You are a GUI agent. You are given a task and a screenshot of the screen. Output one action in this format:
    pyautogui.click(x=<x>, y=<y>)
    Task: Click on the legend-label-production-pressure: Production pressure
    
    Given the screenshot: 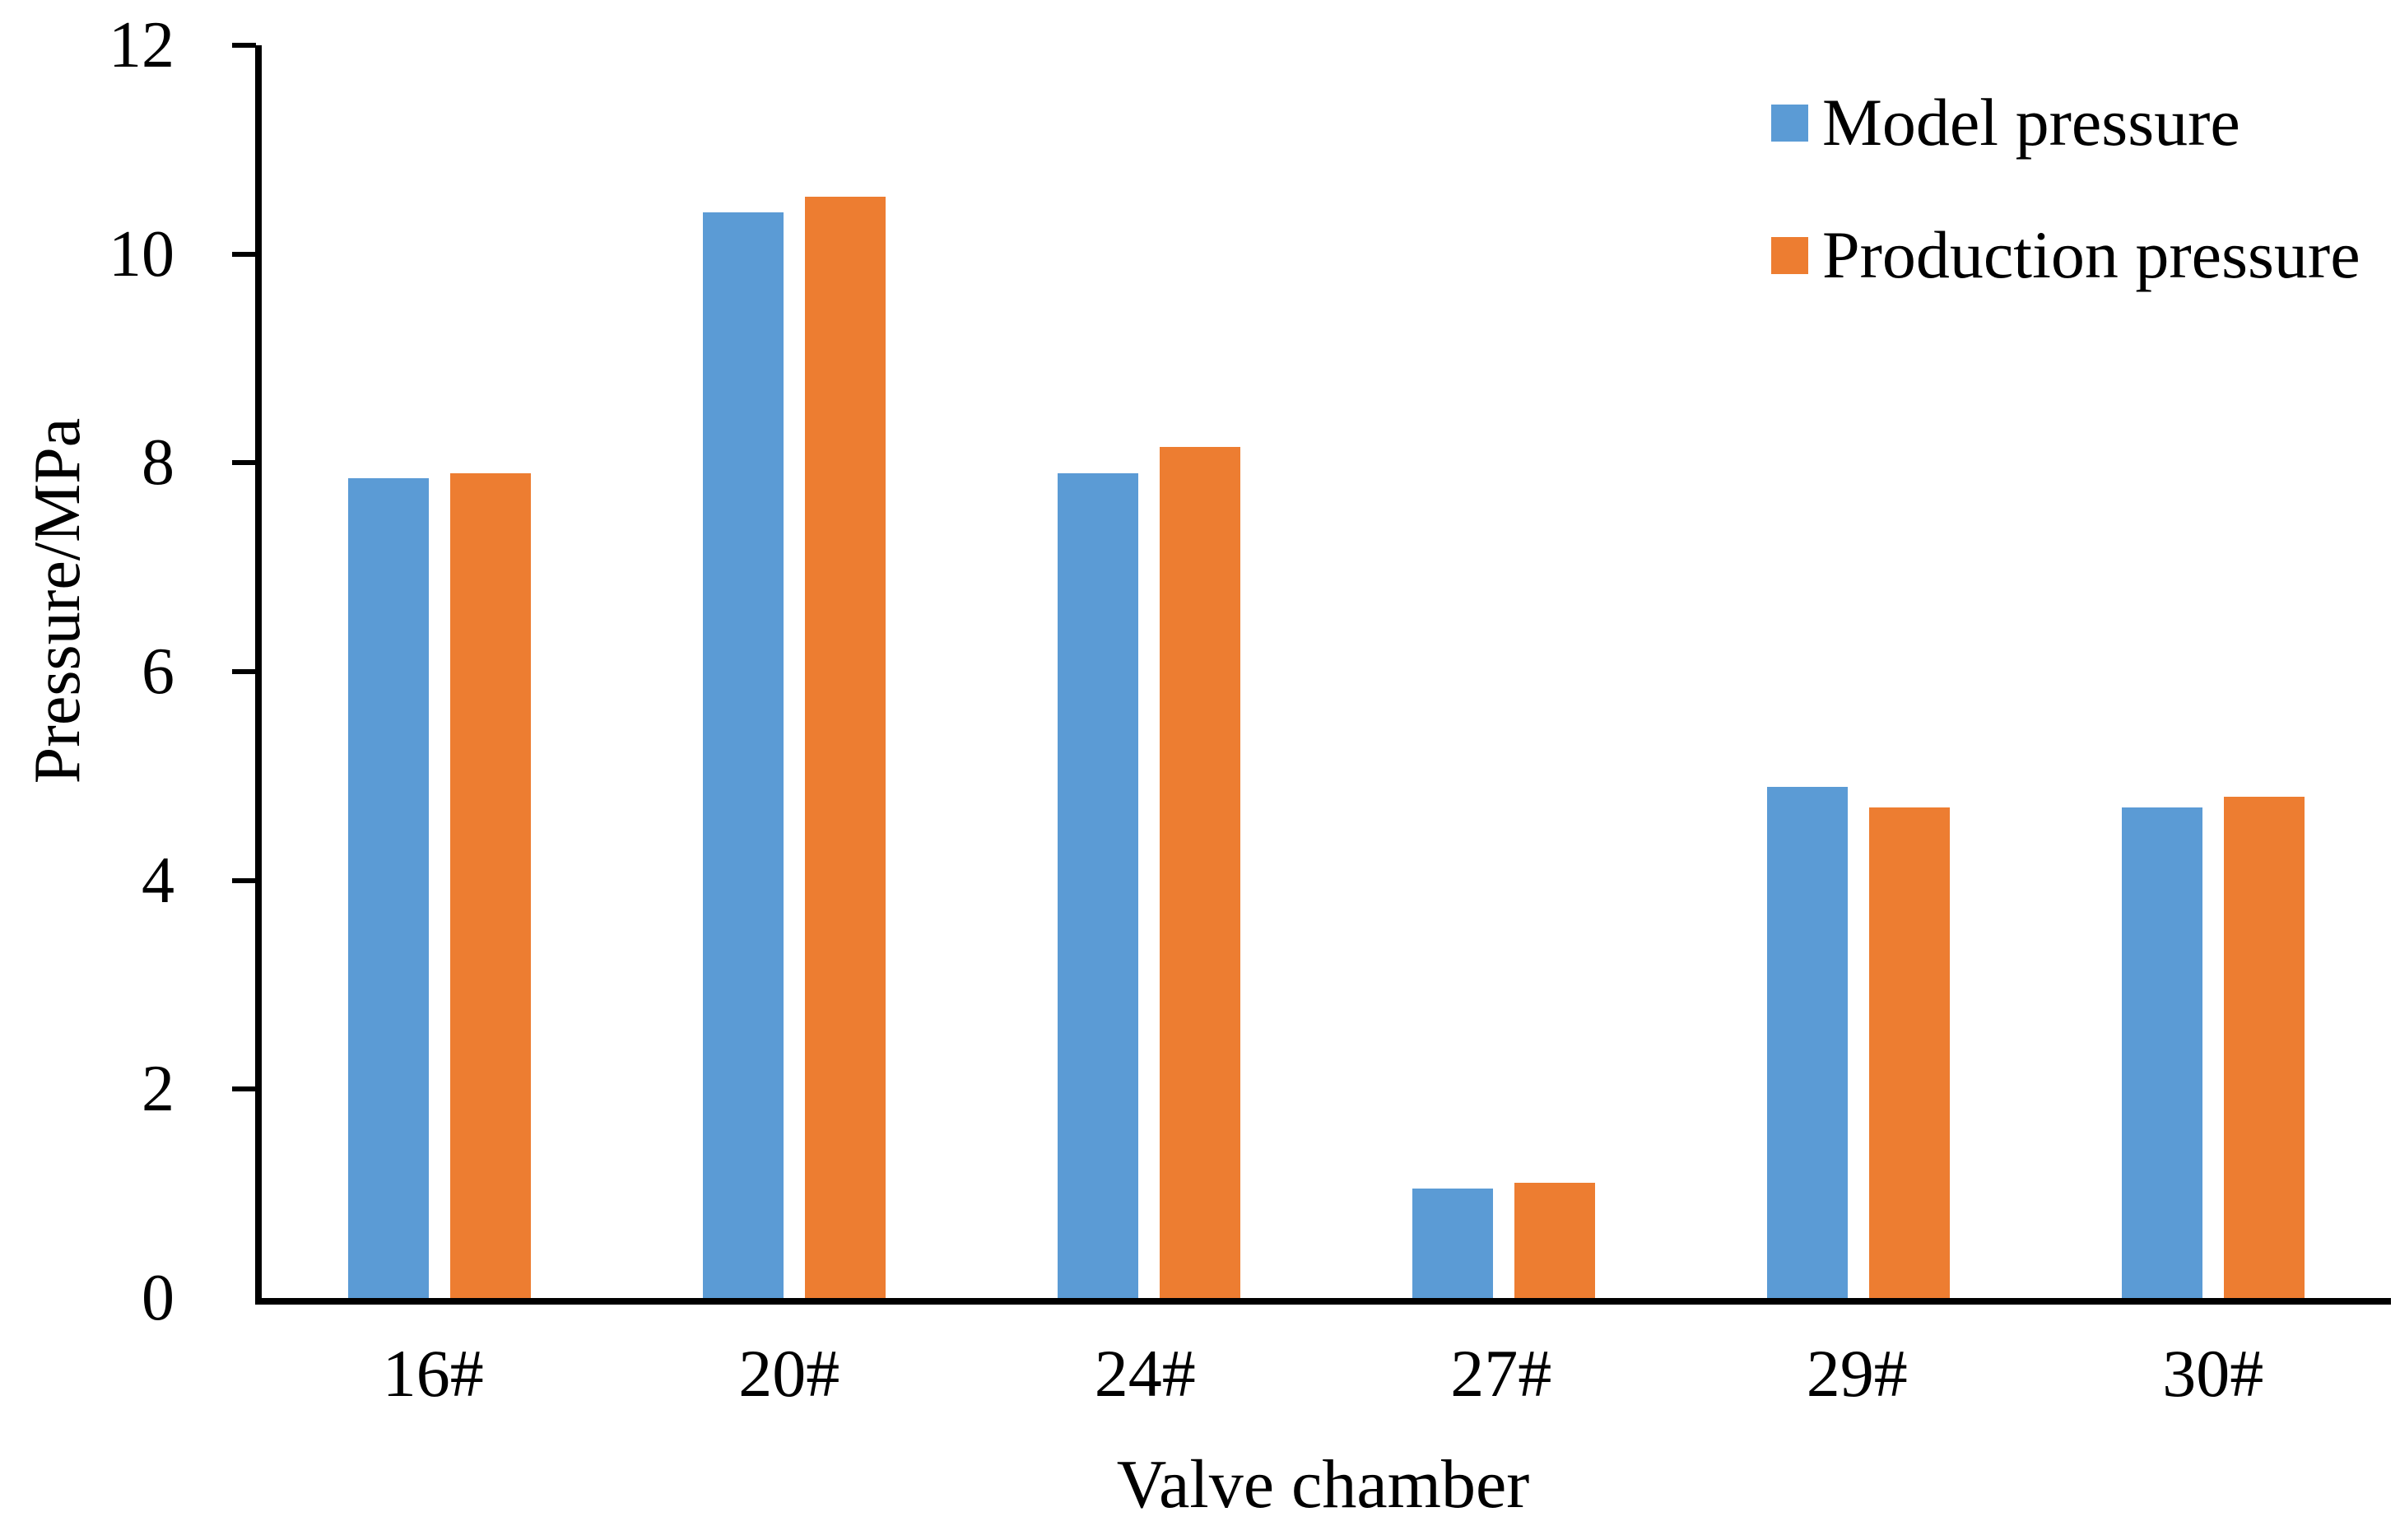 What is the action you would take?
    pyautogui.click(x=2091, y=255)
    